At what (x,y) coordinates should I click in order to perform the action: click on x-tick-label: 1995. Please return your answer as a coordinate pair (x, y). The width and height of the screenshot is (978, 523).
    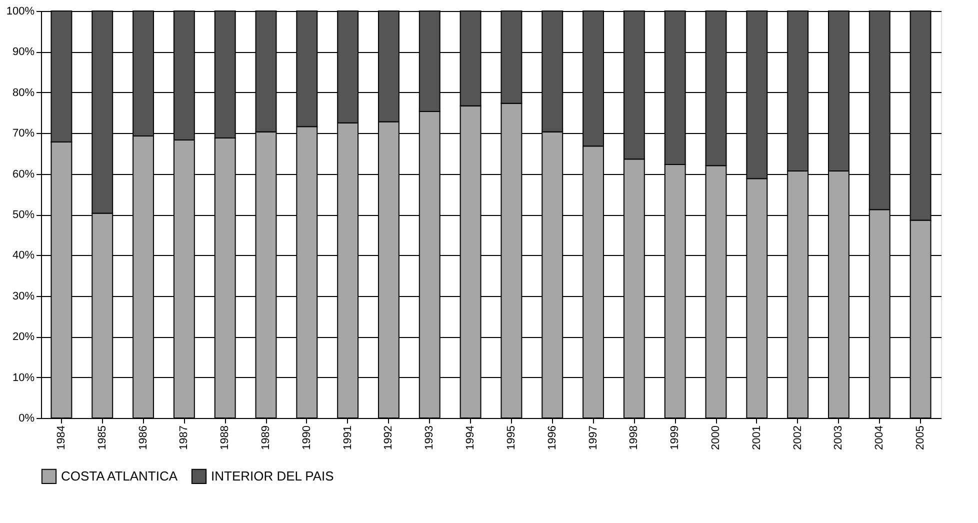
    Looking at the image, I should click on (511, 438).